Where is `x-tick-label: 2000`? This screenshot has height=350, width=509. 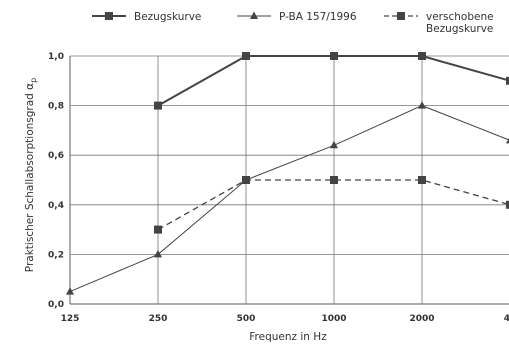
x-tick-label: 2000 is located at coordinates (421, 319).